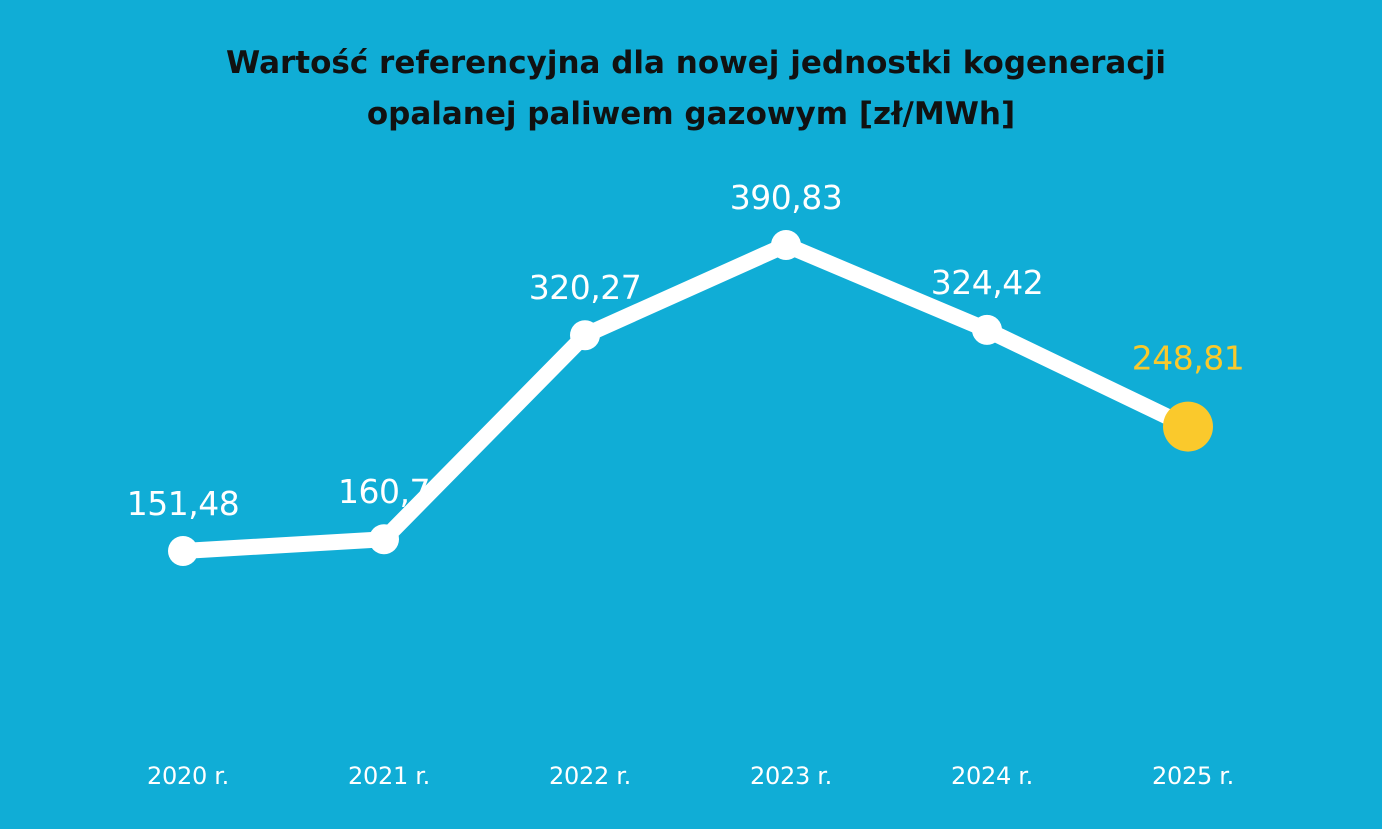 The image size is (1382, 829). I want to click on x-tick-label: 2025 r., so click(1193, 776).